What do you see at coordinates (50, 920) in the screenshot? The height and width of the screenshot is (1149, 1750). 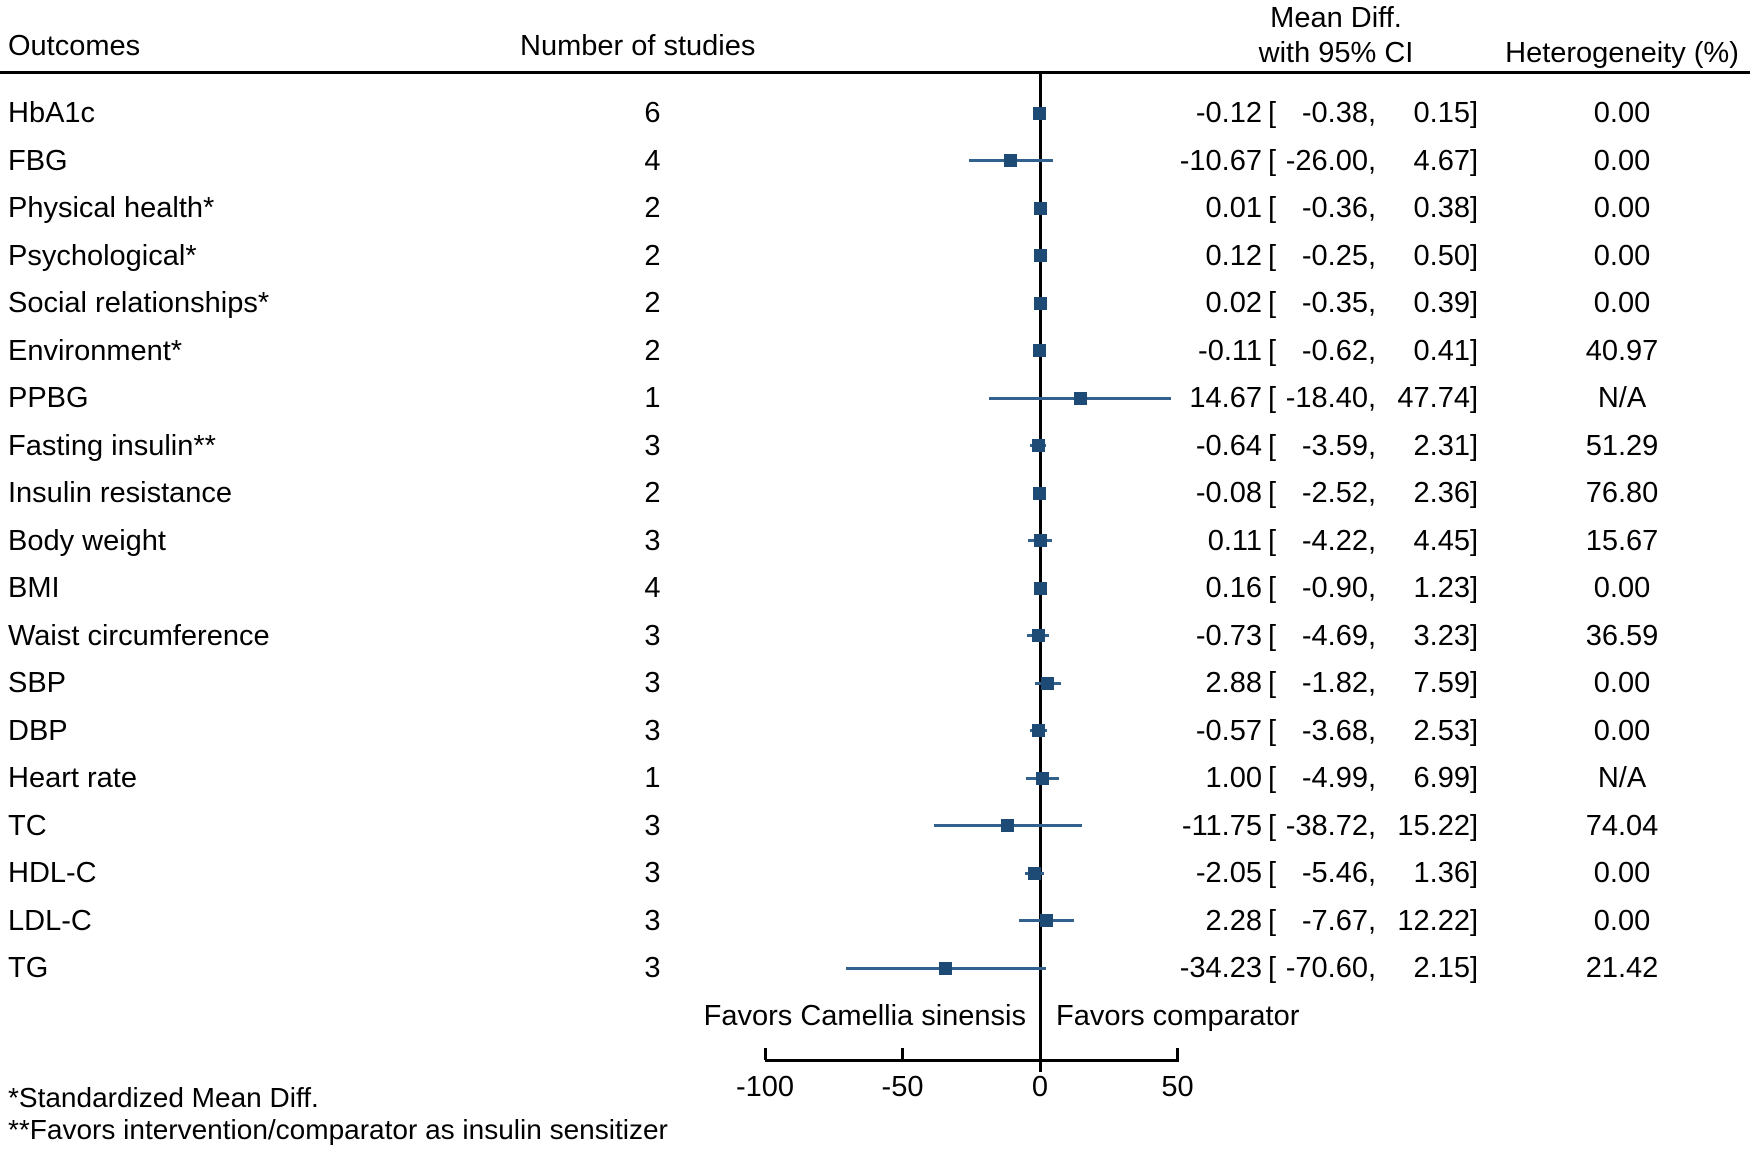 I see `outcome-label: LDL-C` at bounding box center [50, 920].